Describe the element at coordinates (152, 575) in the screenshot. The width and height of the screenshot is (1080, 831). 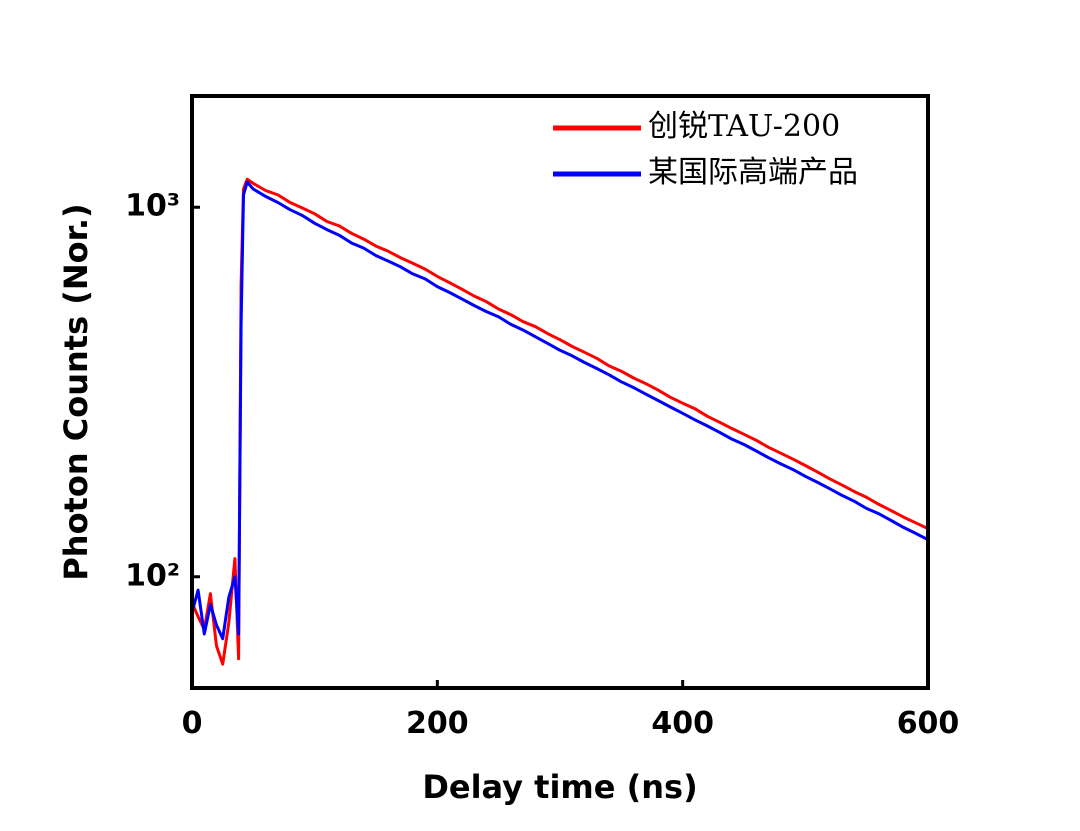
I see `y-tick-label: 10²` at that location.